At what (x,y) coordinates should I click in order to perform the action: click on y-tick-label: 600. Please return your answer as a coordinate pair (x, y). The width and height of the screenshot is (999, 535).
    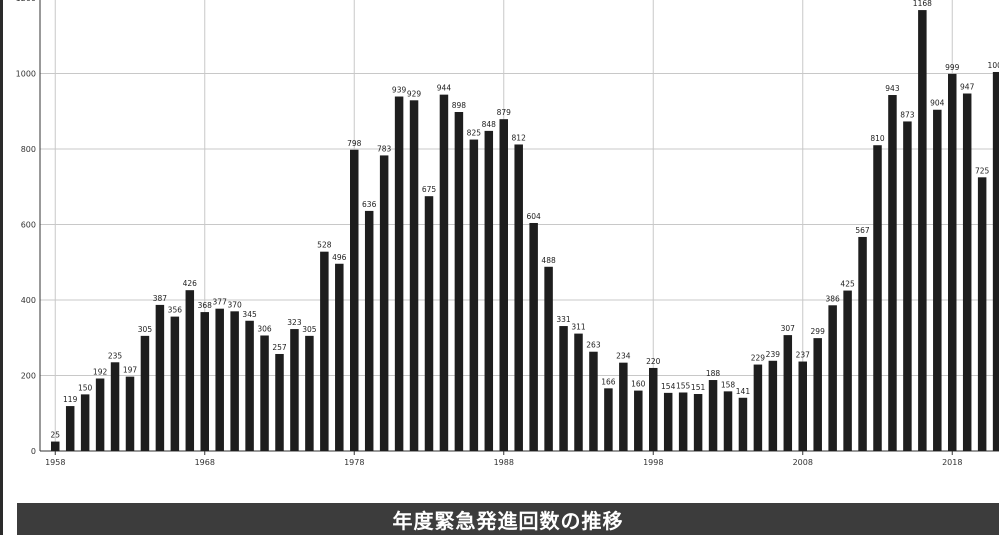
    Looking at the image, I should click on (28, 225).